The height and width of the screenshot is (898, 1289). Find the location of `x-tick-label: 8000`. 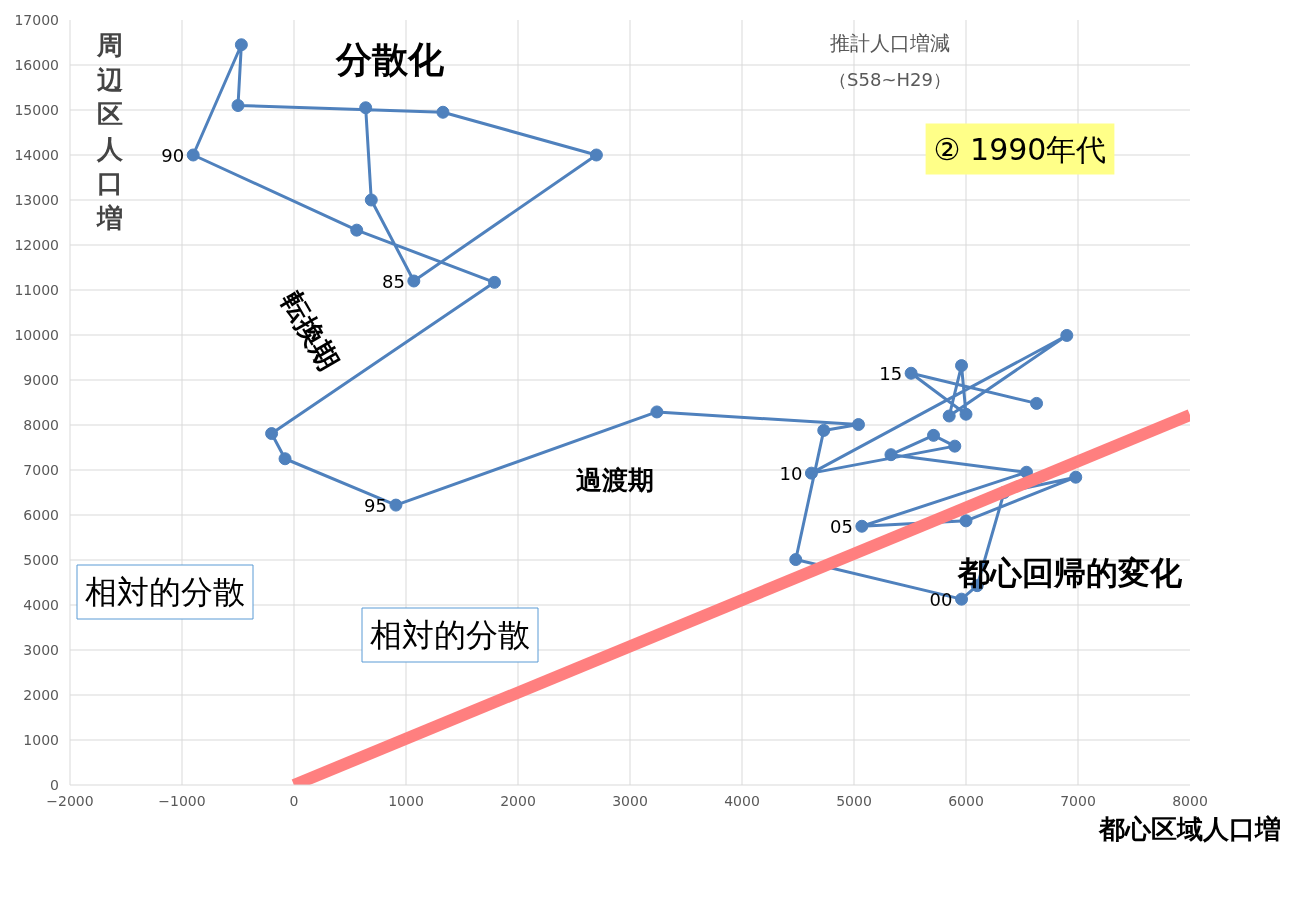

x-tick-label: 8000 is located at coordinates (1190, 801).